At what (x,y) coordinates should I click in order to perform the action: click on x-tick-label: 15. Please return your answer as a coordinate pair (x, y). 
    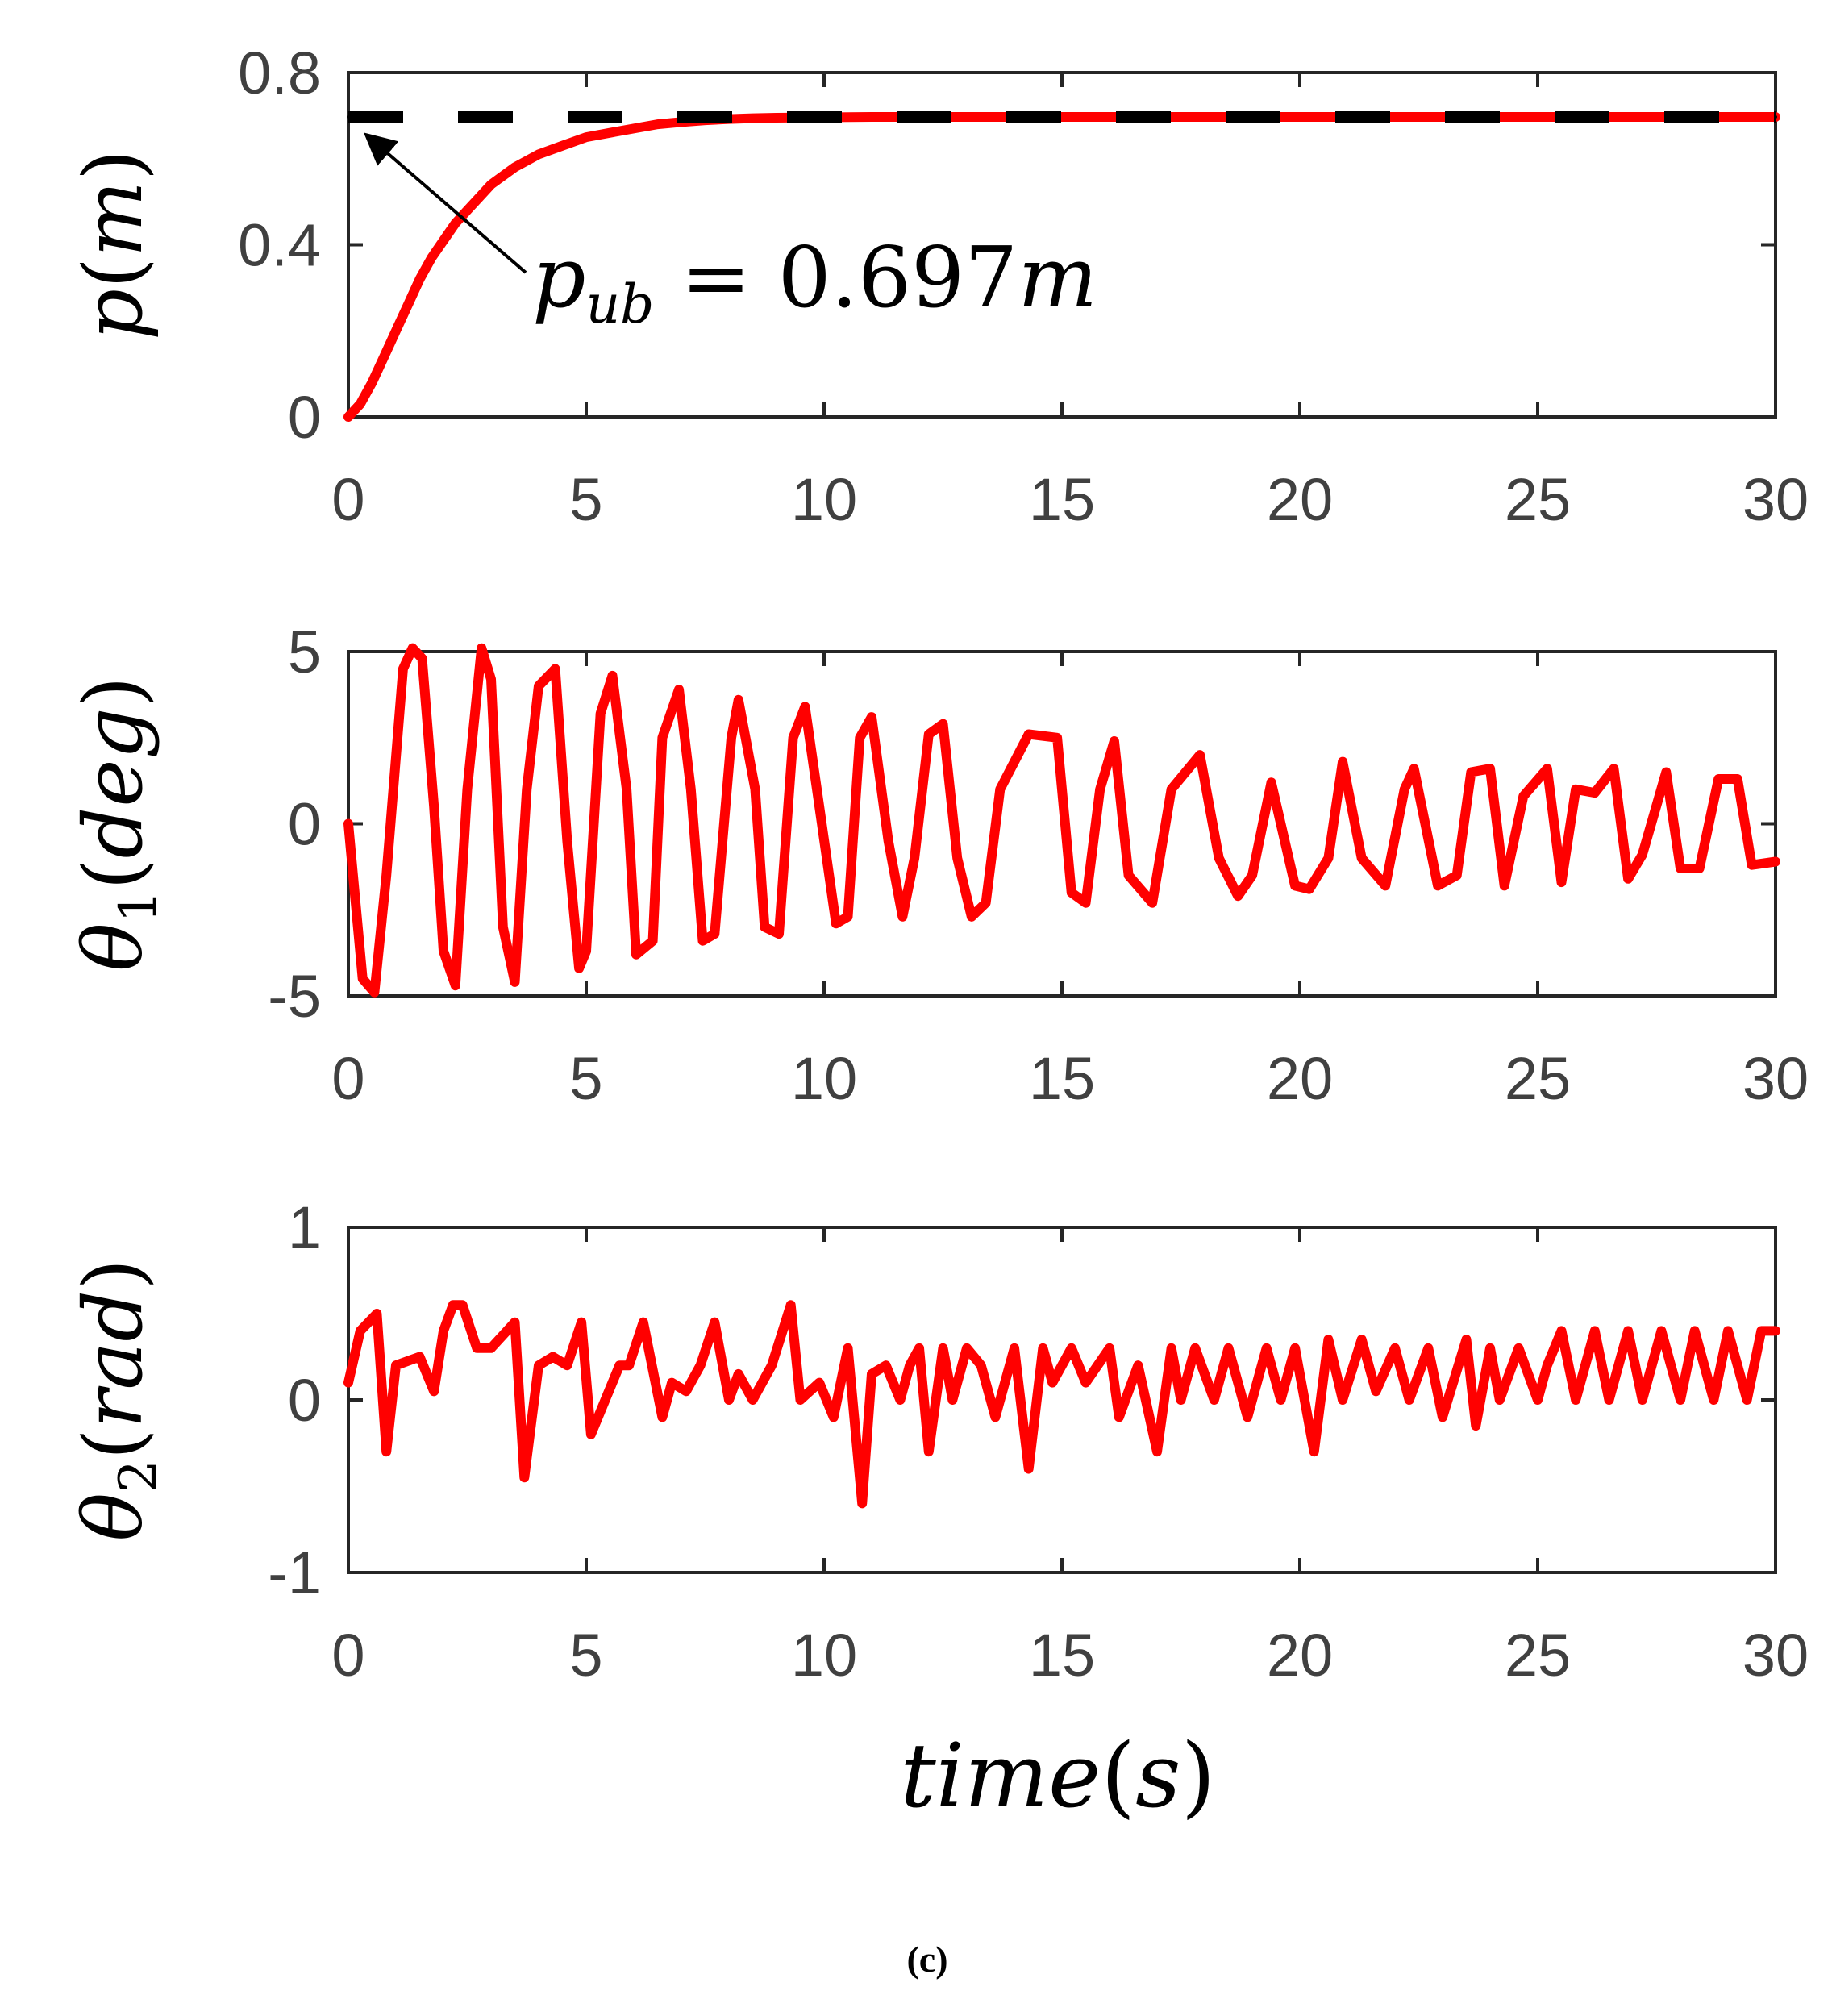
    Looking at the image, I should click on (1062, 1078).